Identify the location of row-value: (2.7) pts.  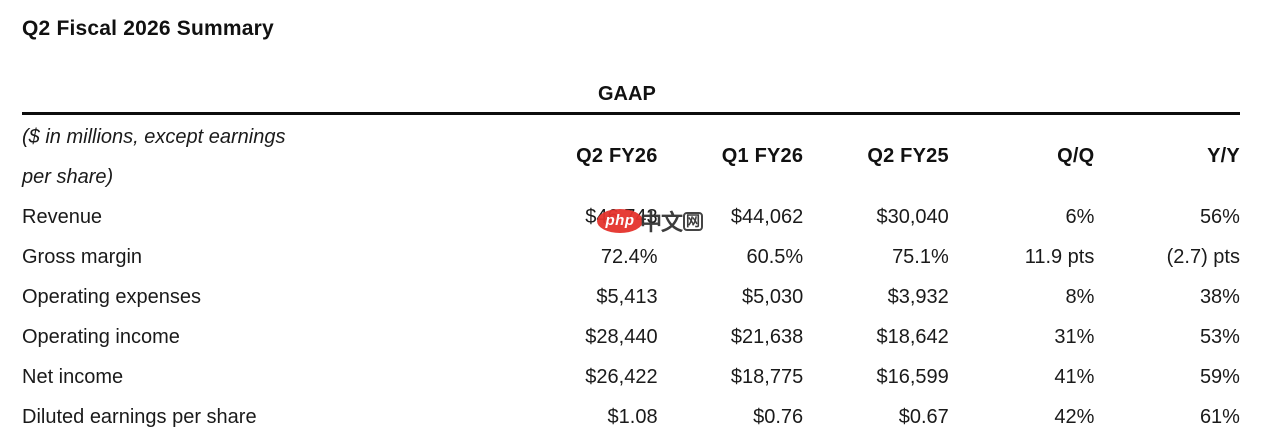
(1203, 256).